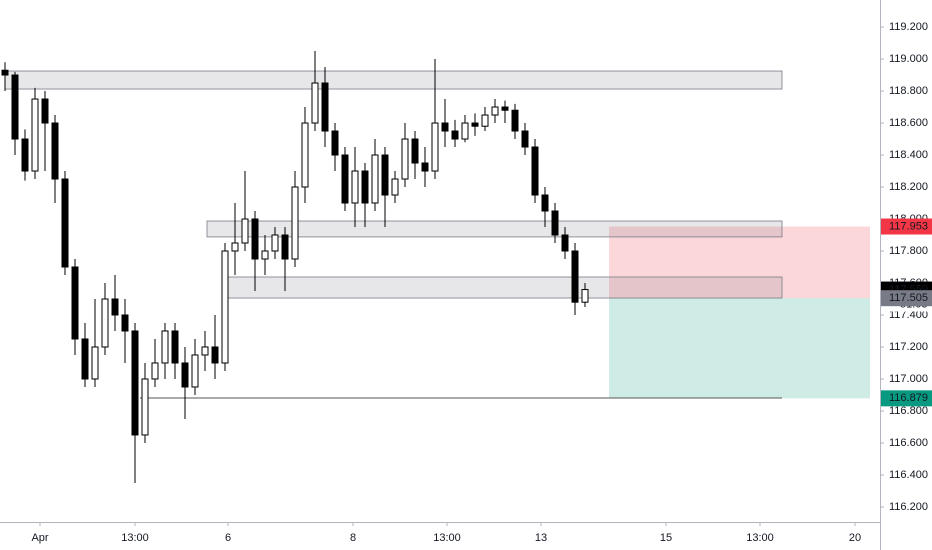 Image resolution: width=932 pixels, height=550 pixels. What do you see at coordinates (908, 251) in the screenshot?
I see `y-tick-label: 117.800` at bounding box center [908, 251].